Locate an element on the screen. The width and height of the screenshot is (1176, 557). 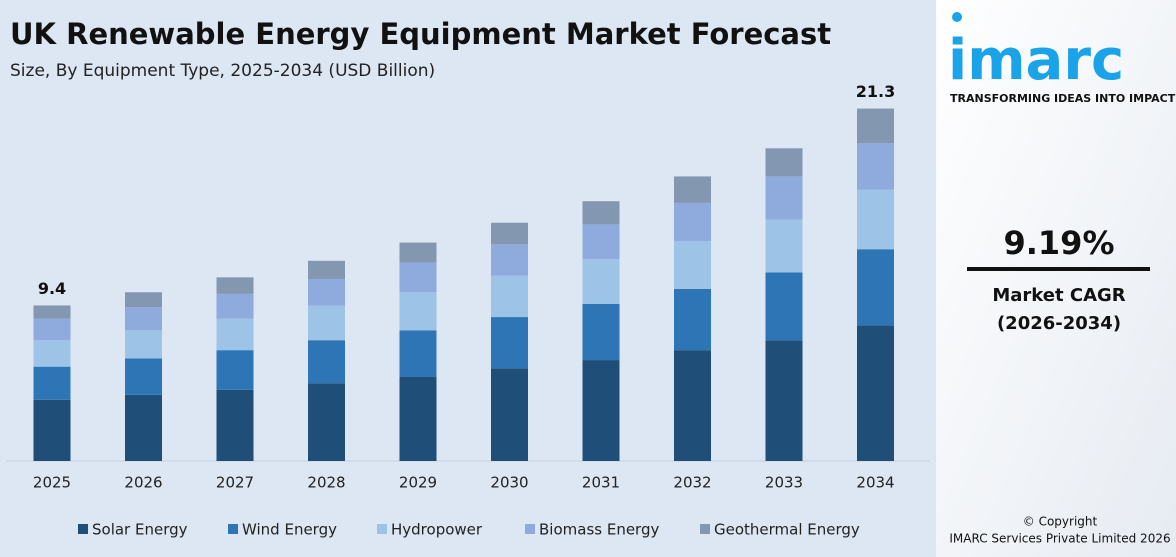
logo-dot is located at coordinates (957, 17).